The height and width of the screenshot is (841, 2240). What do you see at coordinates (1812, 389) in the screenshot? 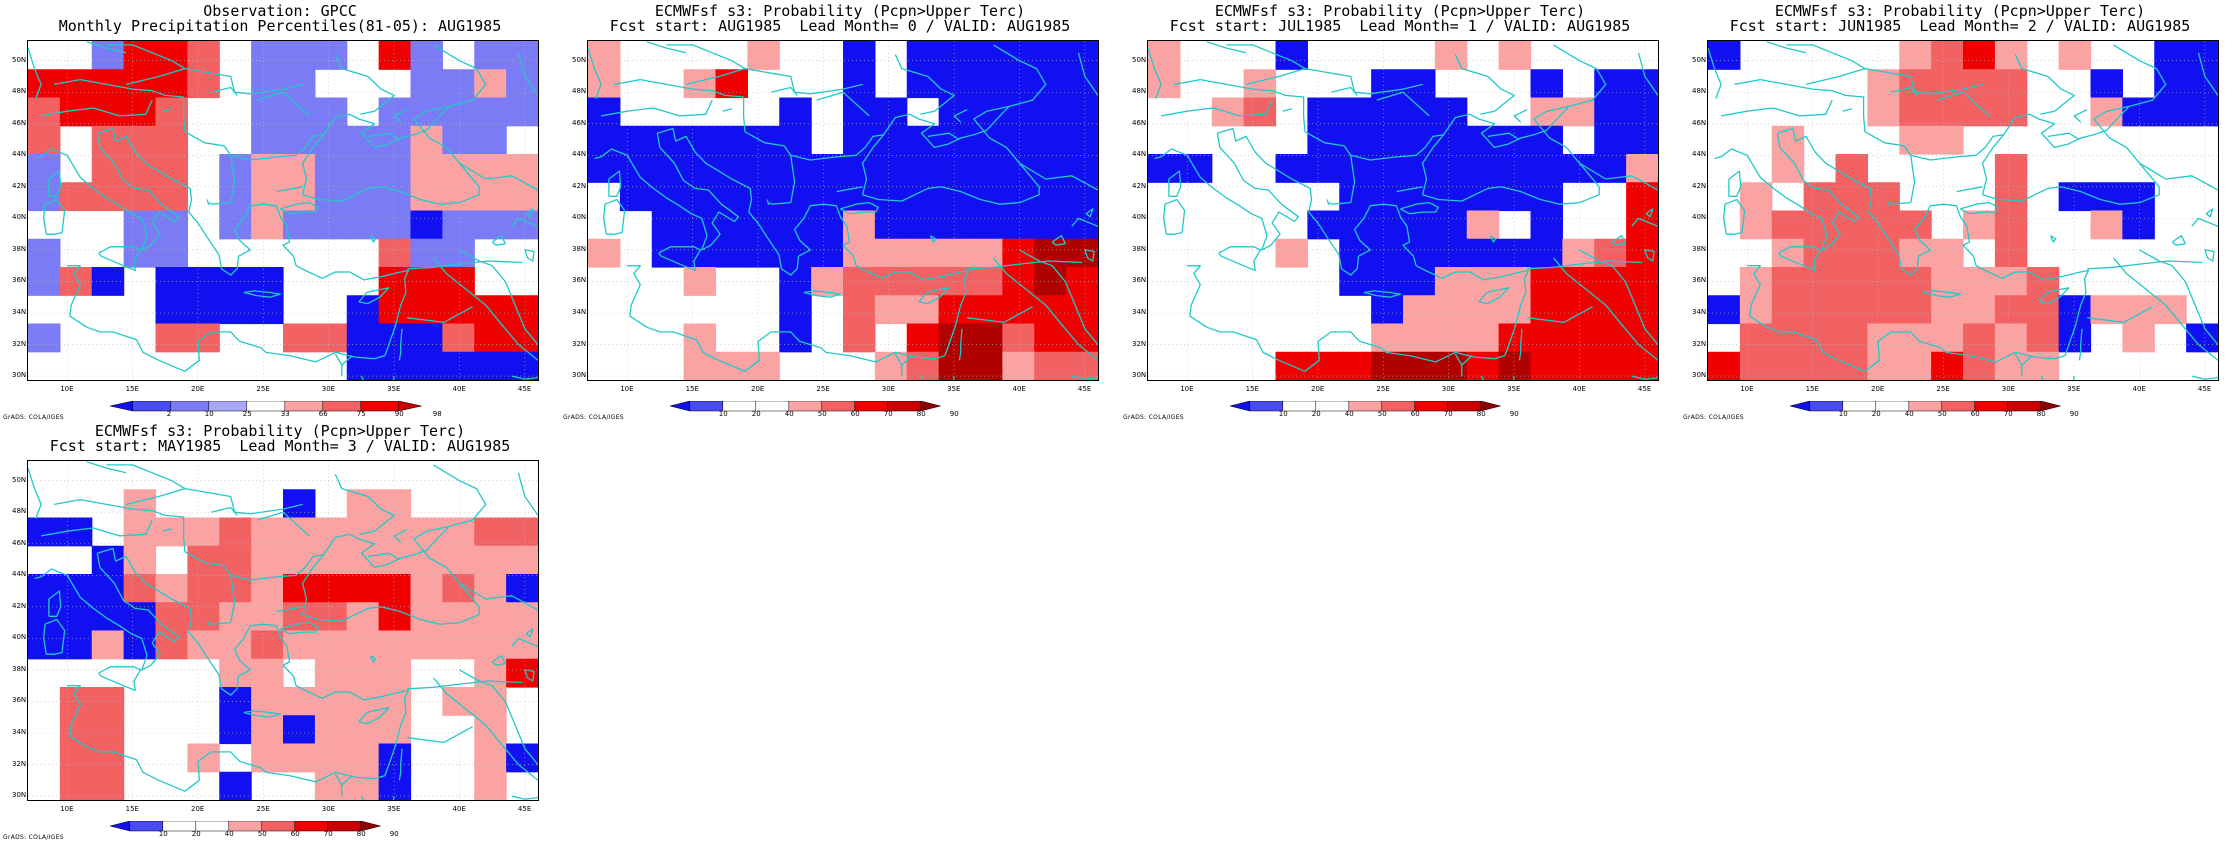
I see `longitude-label: 15E` at bounding box center [1812, 389].